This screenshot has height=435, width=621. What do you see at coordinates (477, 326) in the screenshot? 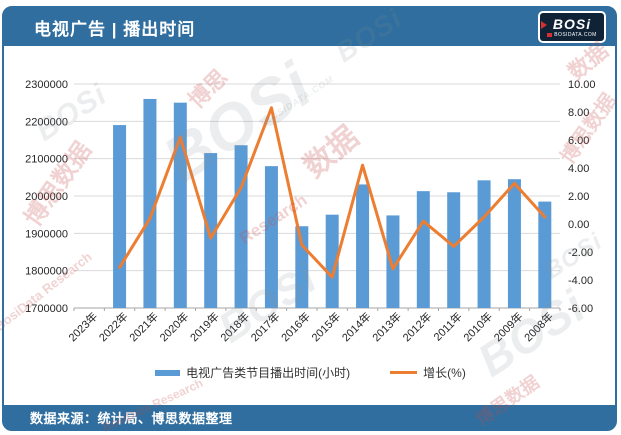
I see `x-axis-label: 2010年` at bounding box center [477, 326].